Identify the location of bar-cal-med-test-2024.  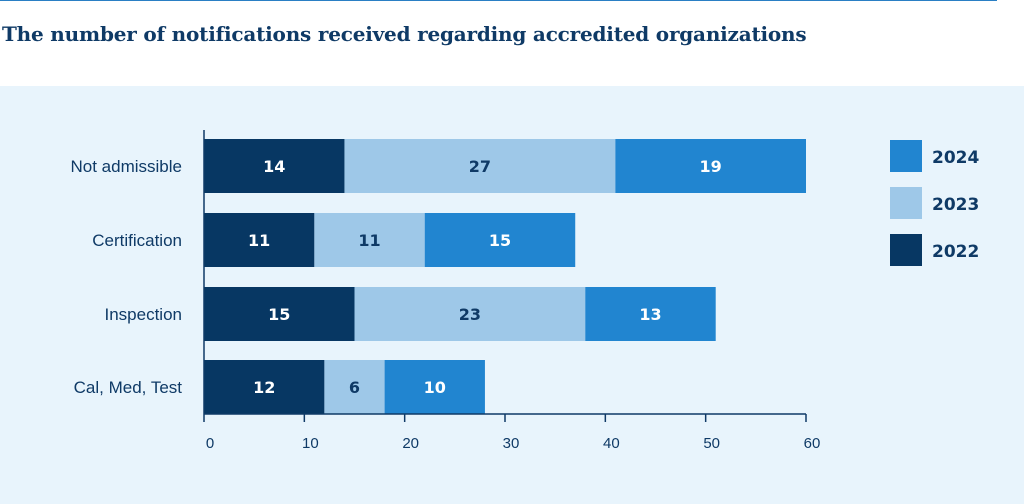
(434, 387).